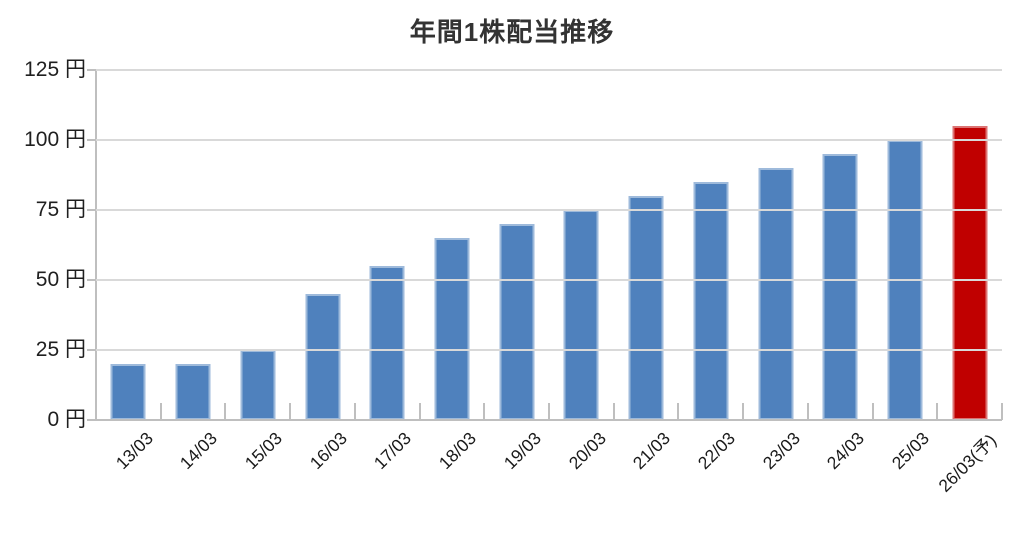 This screenshot has height=545, width=1024. What do you see at coordinates (781, 451) in the screenshot?
I see `x-tick-label: 23/03` at bounding box center [781, 451].